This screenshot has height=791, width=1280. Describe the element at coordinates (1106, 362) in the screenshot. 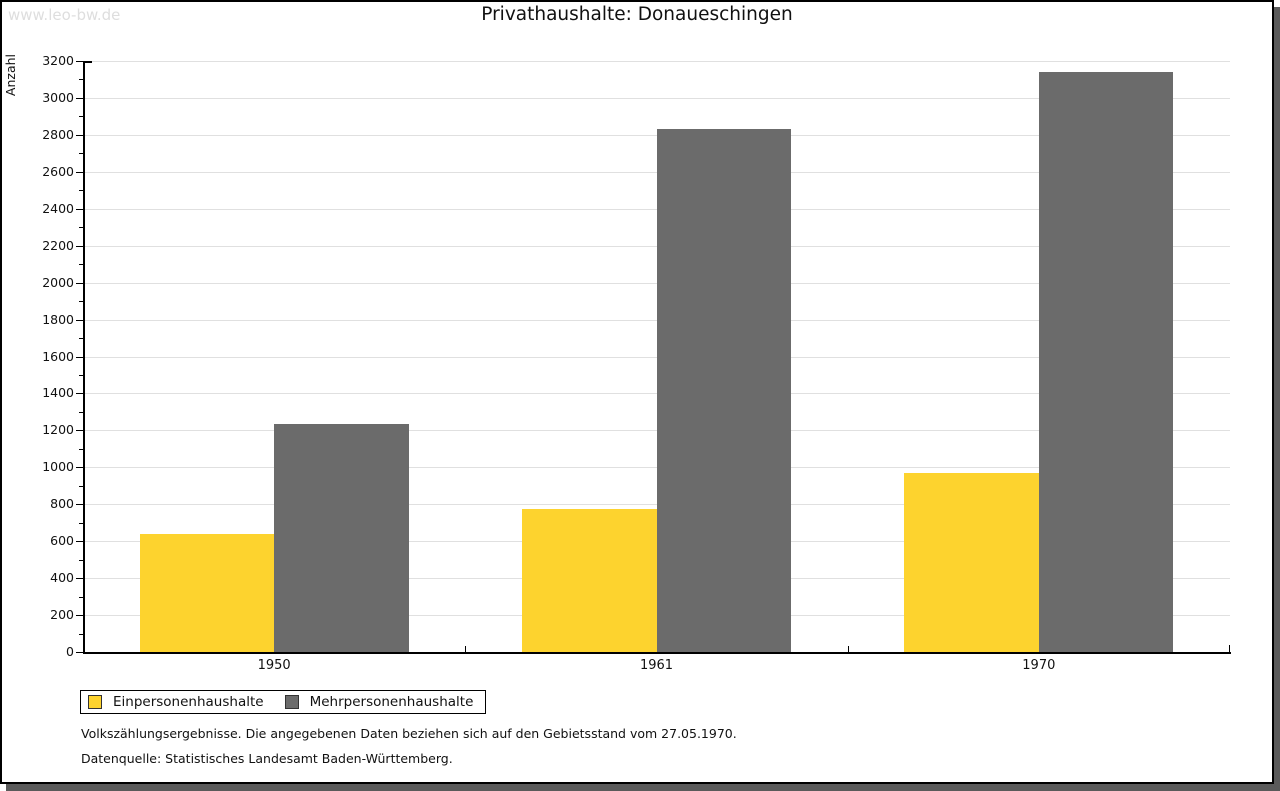

I see `bar-mehrpersonenhaushalte-1970` at that location.